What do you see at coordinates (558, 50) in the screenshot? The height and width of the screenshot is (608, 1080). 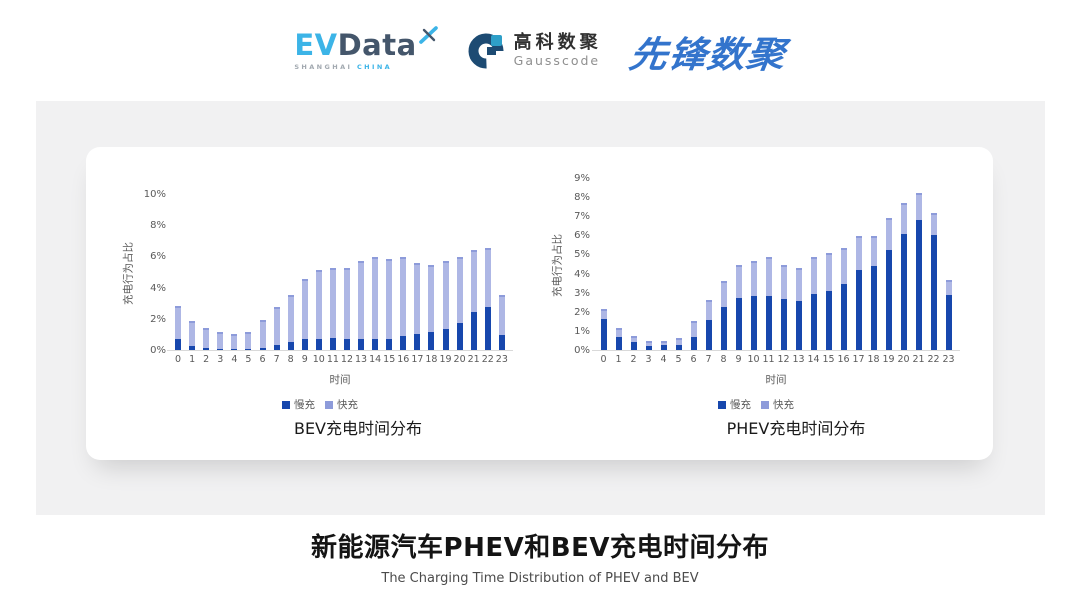 I see `gausscode-text: 高科数聚 Gausscode` at bounding box center [558, 50].